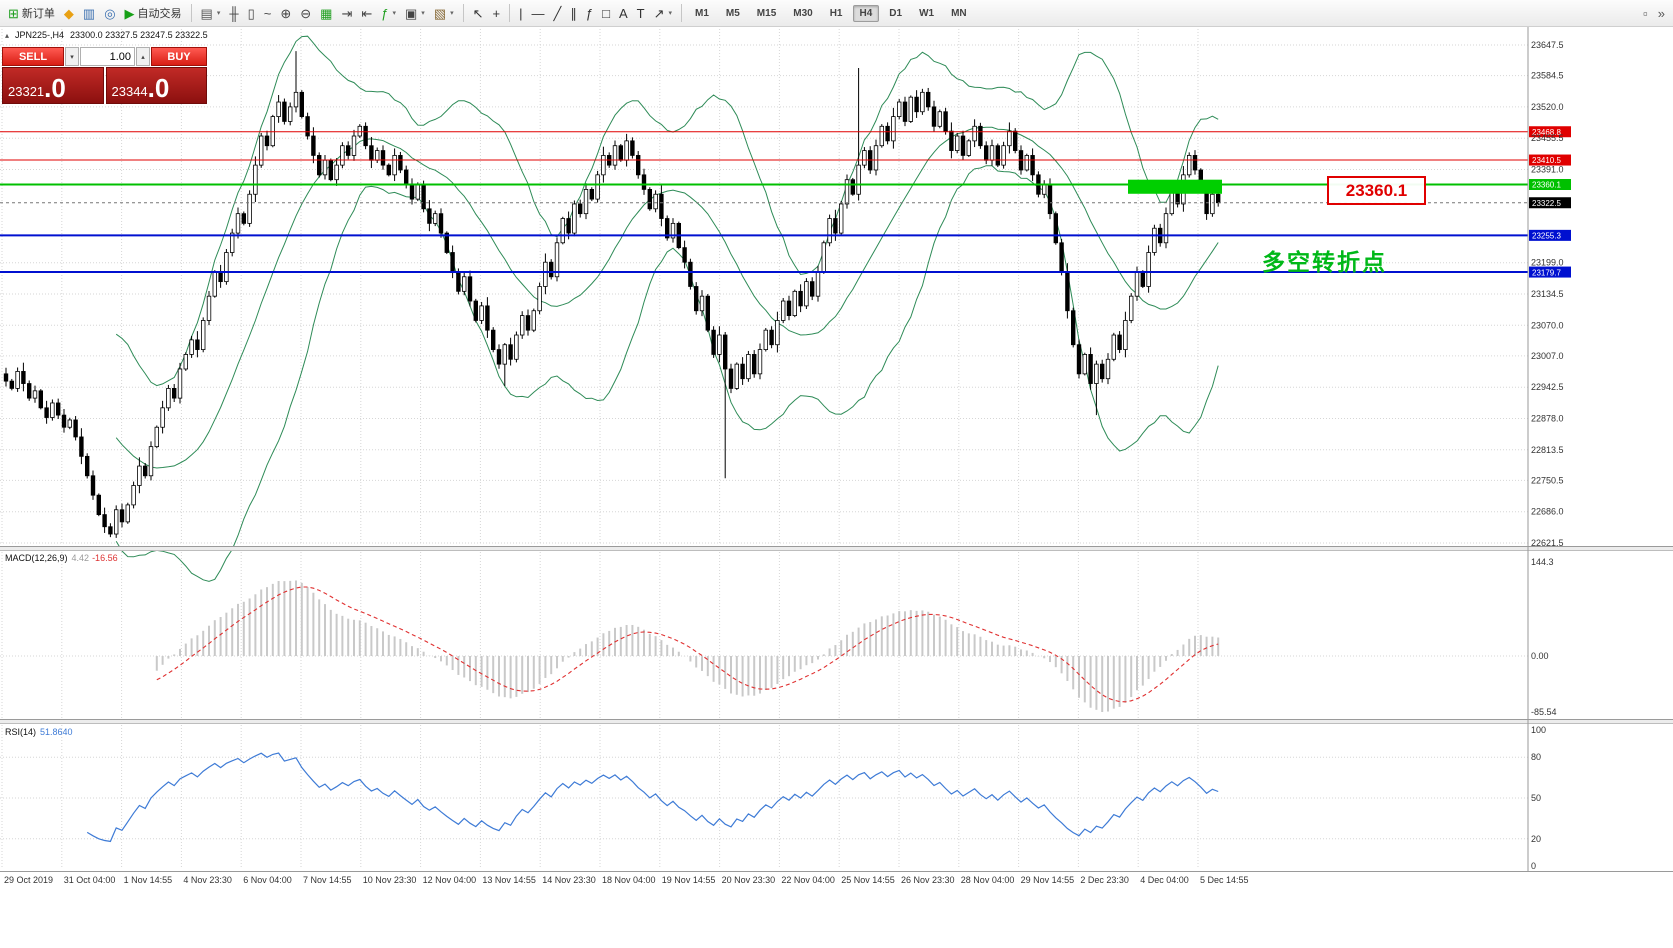 The image size is (1673, 948). Describe the element at coordinates (390, 880) in the screenshot. I see `svg-text: 10 Nov 23:30` at that location.